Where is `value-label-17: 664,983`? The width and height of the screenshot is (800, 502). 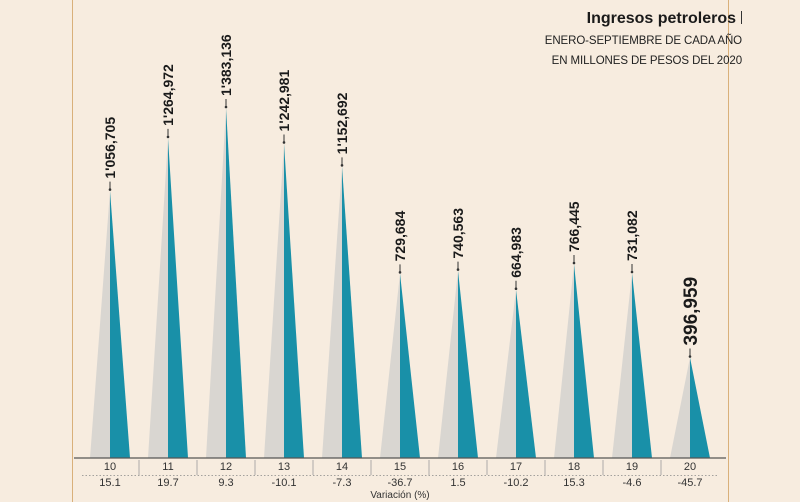 value-label-17: 664,983 is located at coordinates (516, 252).